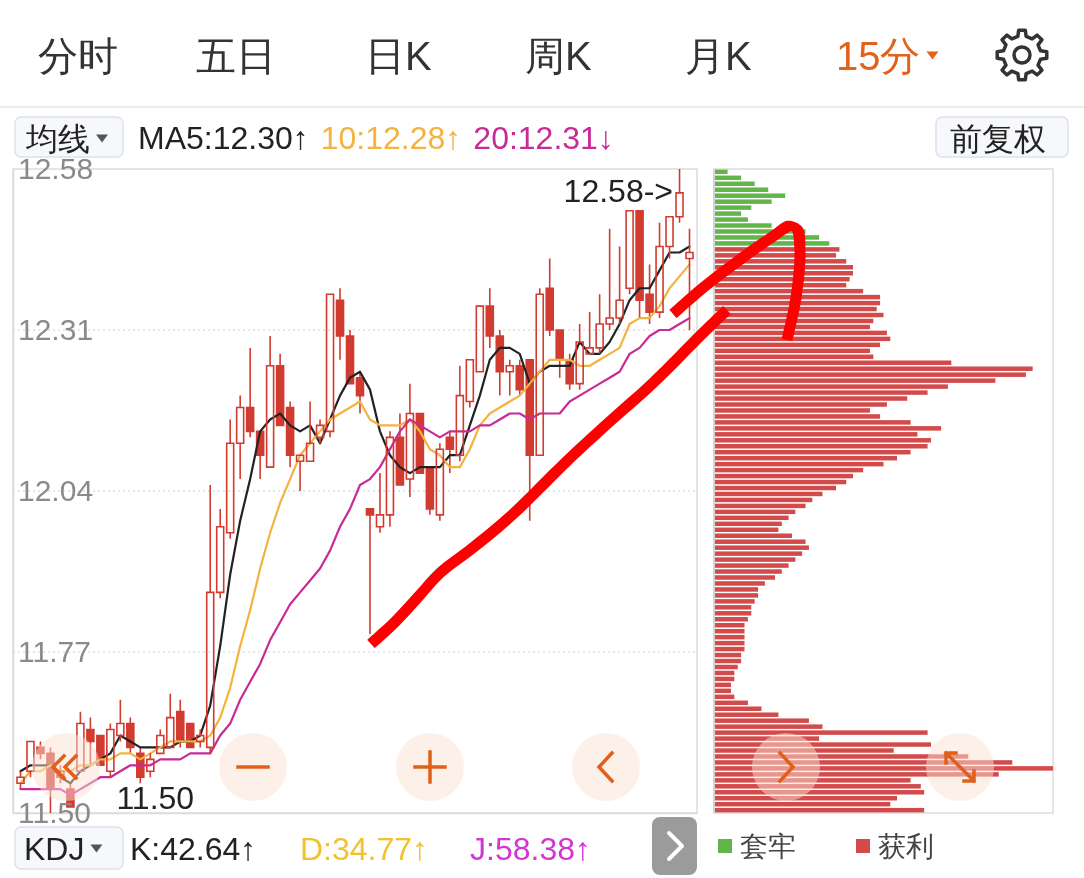 This screenshot has height=878, width=1084. Describe the element at coordinates (56, 330) in the screenshot. I see `y-tick-label: 12.31` at that location.